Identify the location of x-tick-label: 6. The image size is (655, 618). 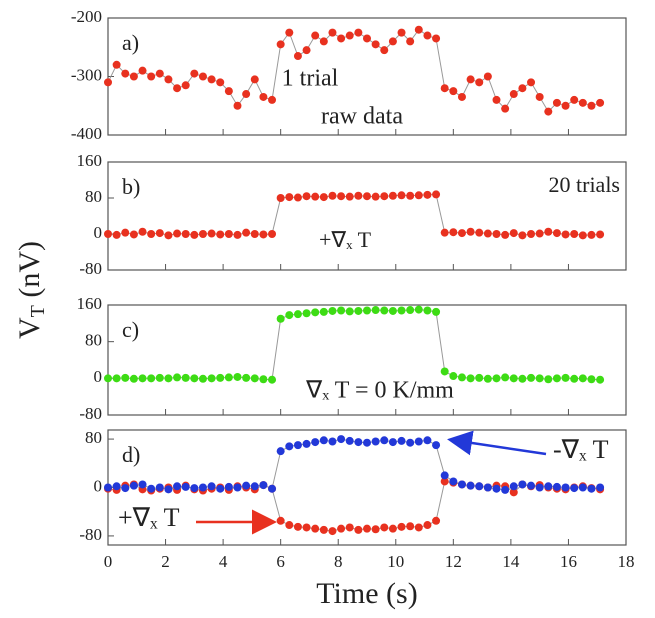
(280, 561).